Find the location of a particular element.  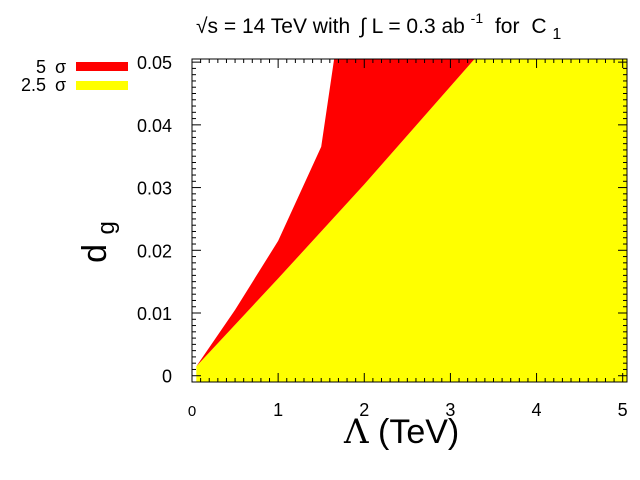

legend-label-2-5-sigma: 2.5 is located at coordinates (33, 85).